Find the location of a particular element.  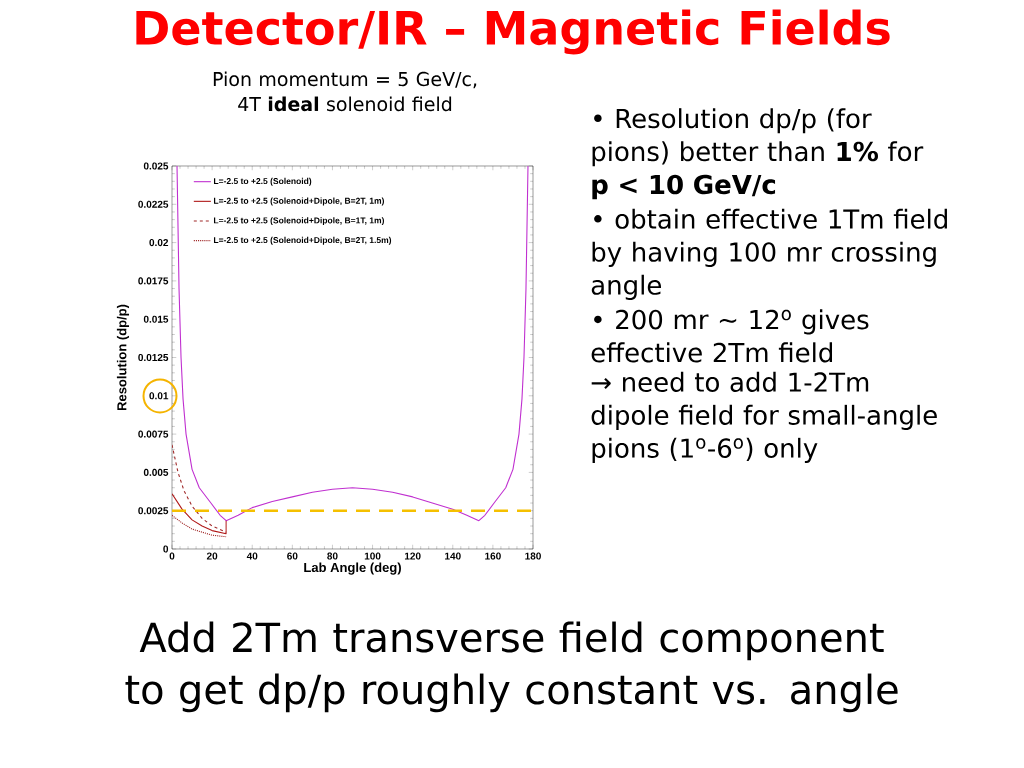

legend-label: L=-2.5 to +2.5 (Solenoid+Dipole, B=2T, 1.5m) is located at coordinates (302, 240).